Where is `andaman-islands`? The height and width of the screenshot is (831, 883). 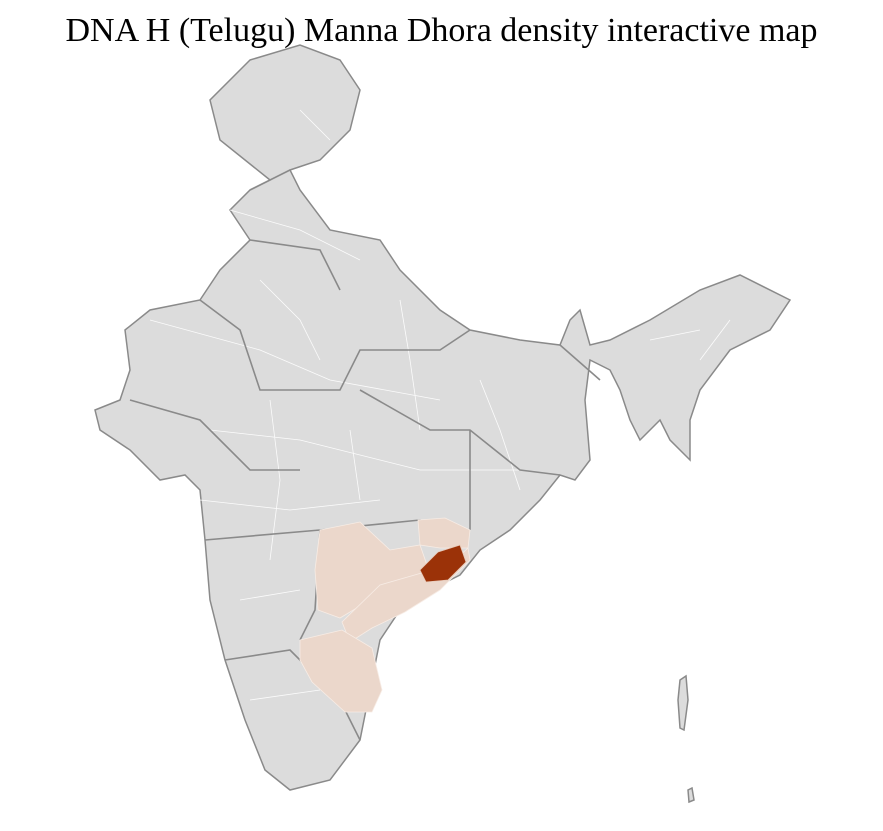 andaman-islands is located at coordinates (686, 739).